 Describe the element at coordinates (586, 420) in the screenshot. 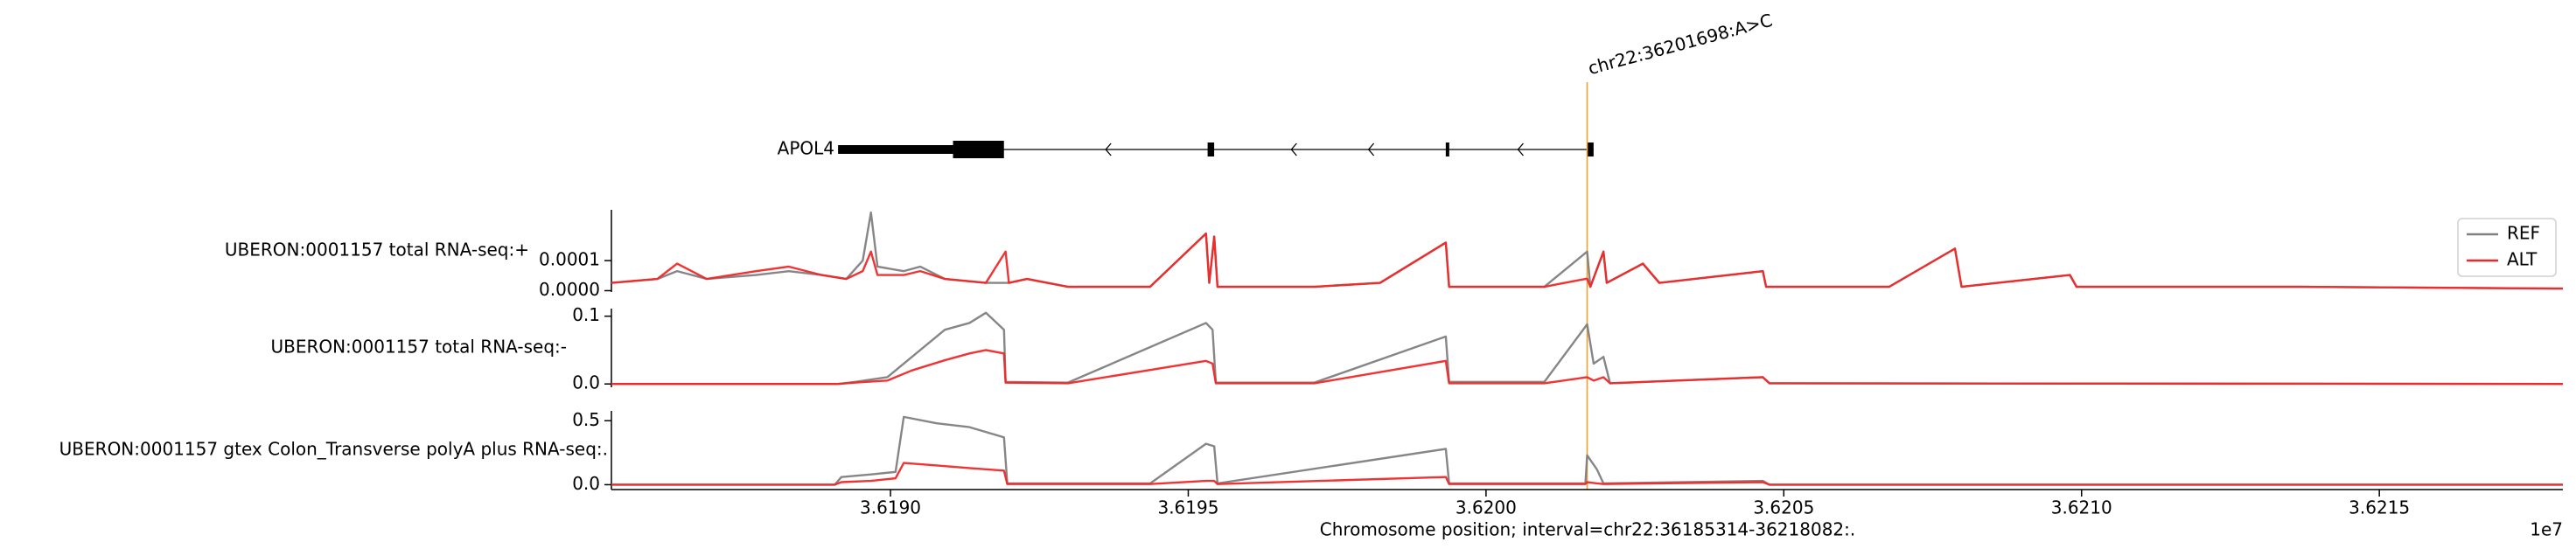

I see `y-tick-label: 0.5` at that location.